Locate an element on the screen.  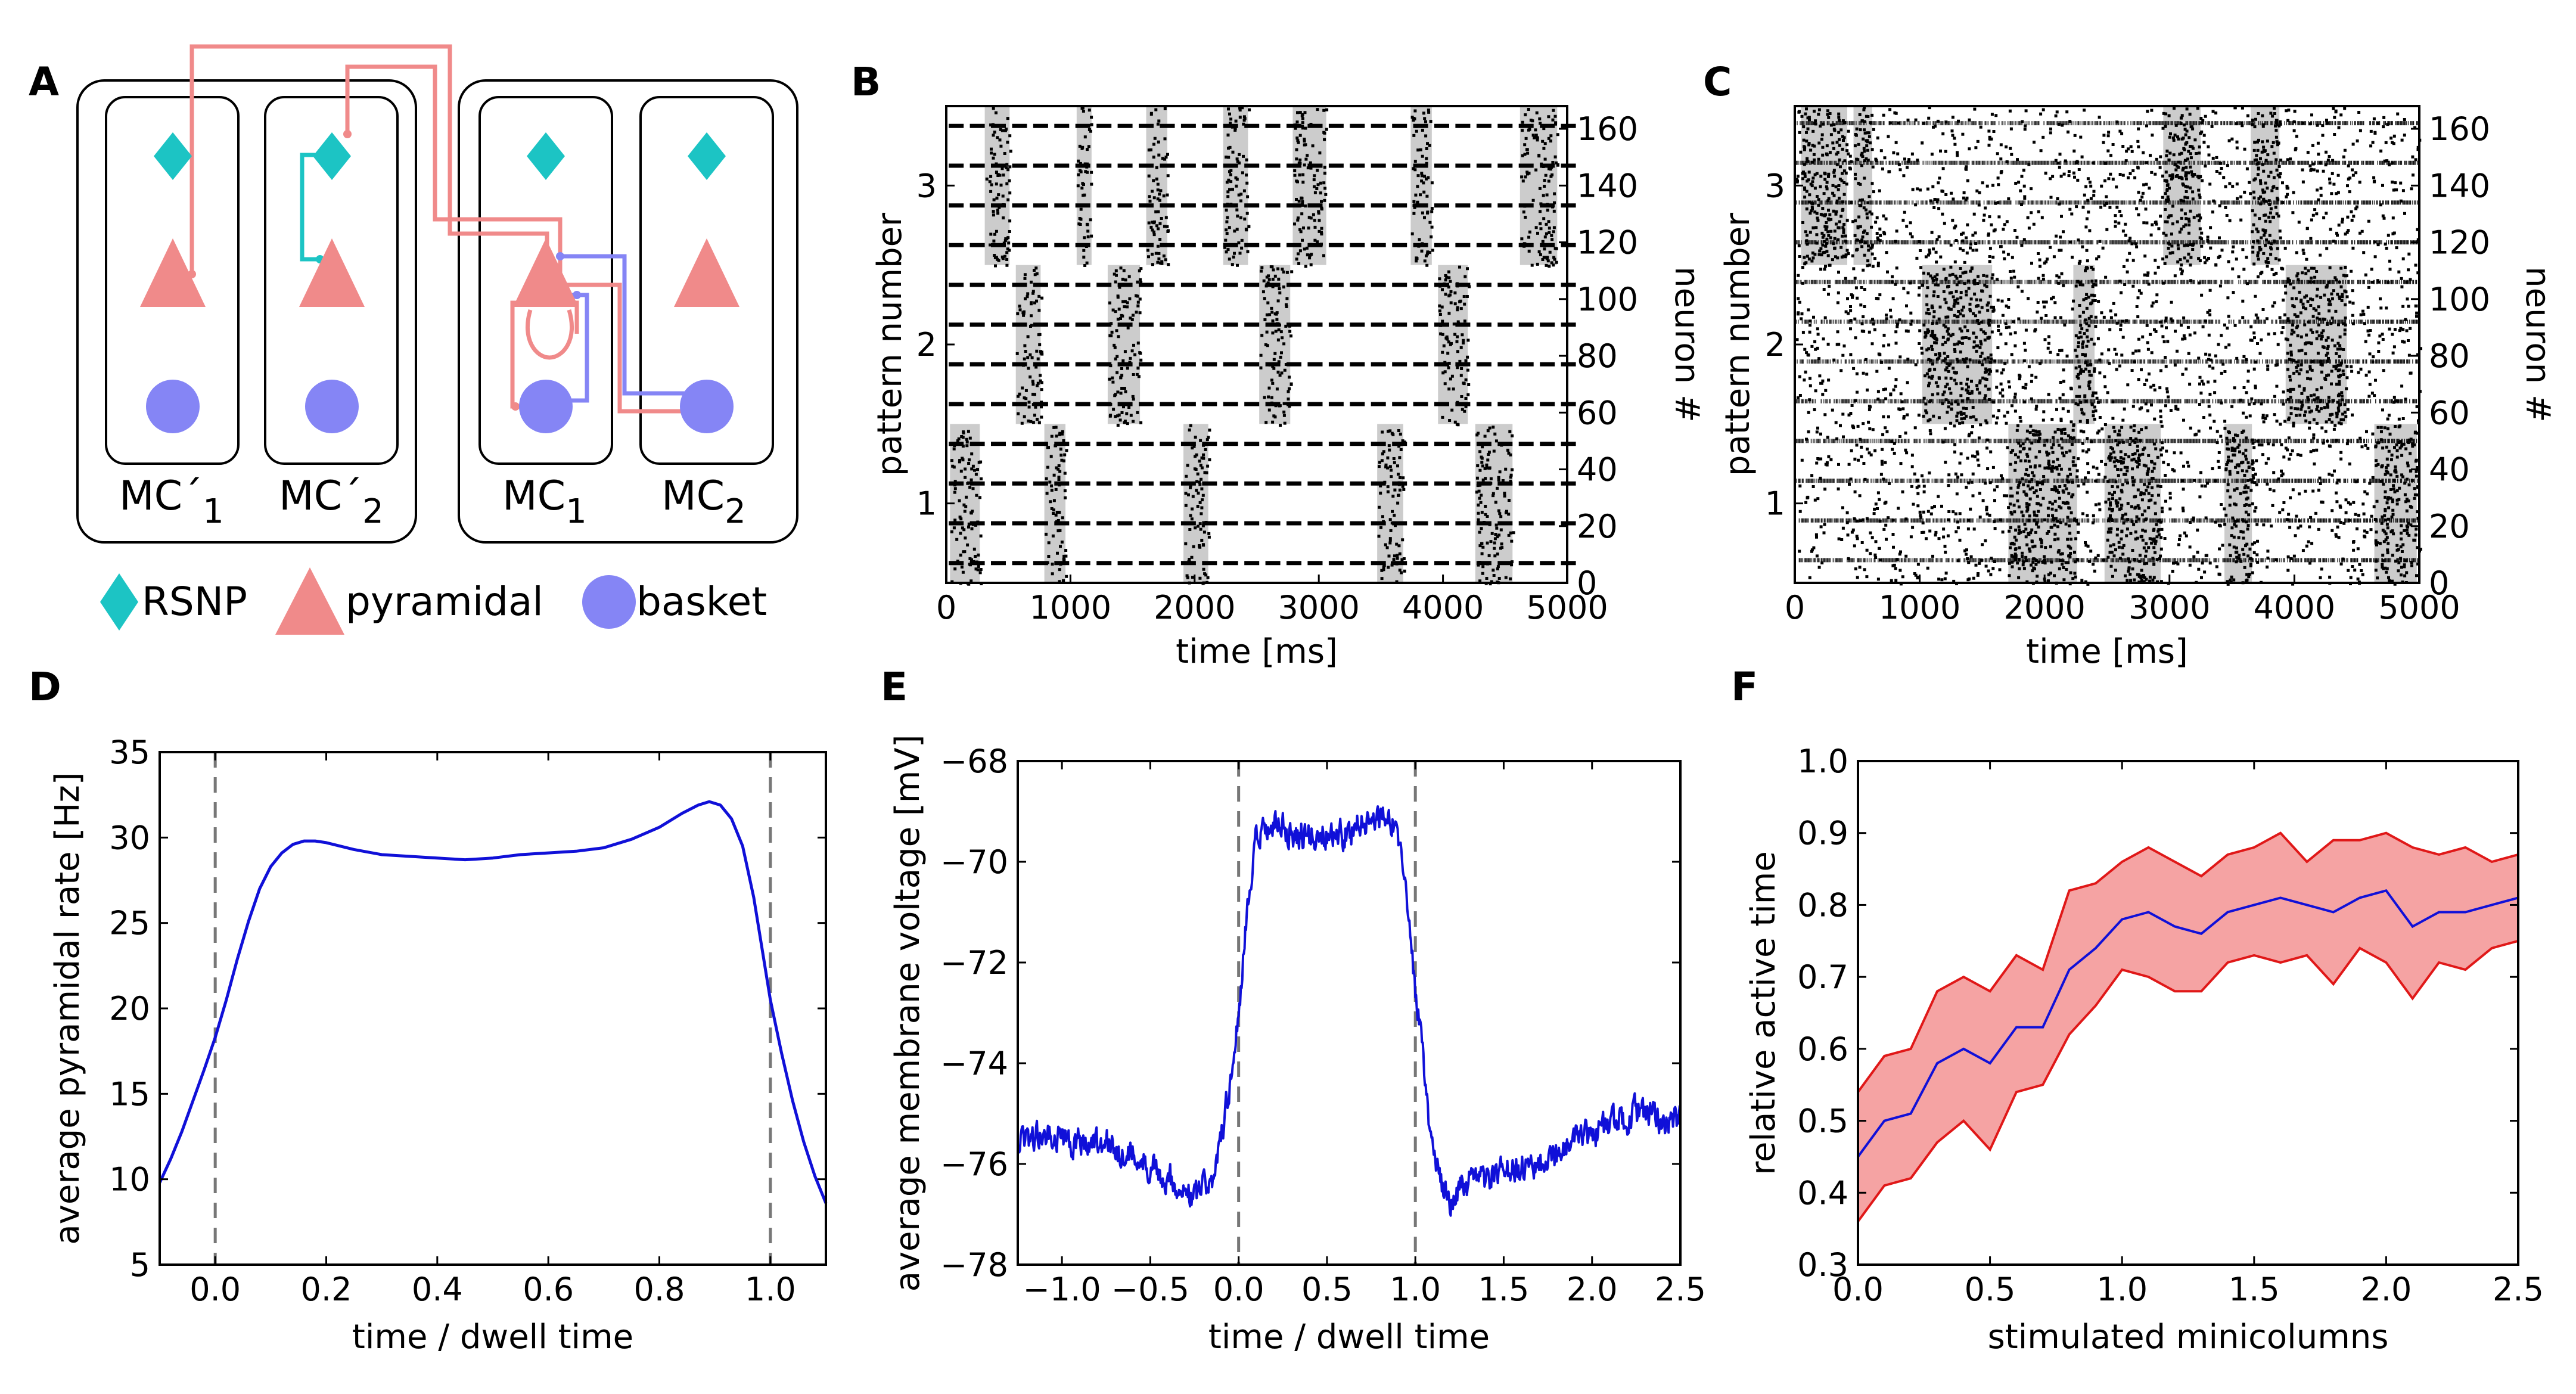
y-tick-label: 10 is located at coordinates (129, 1180).